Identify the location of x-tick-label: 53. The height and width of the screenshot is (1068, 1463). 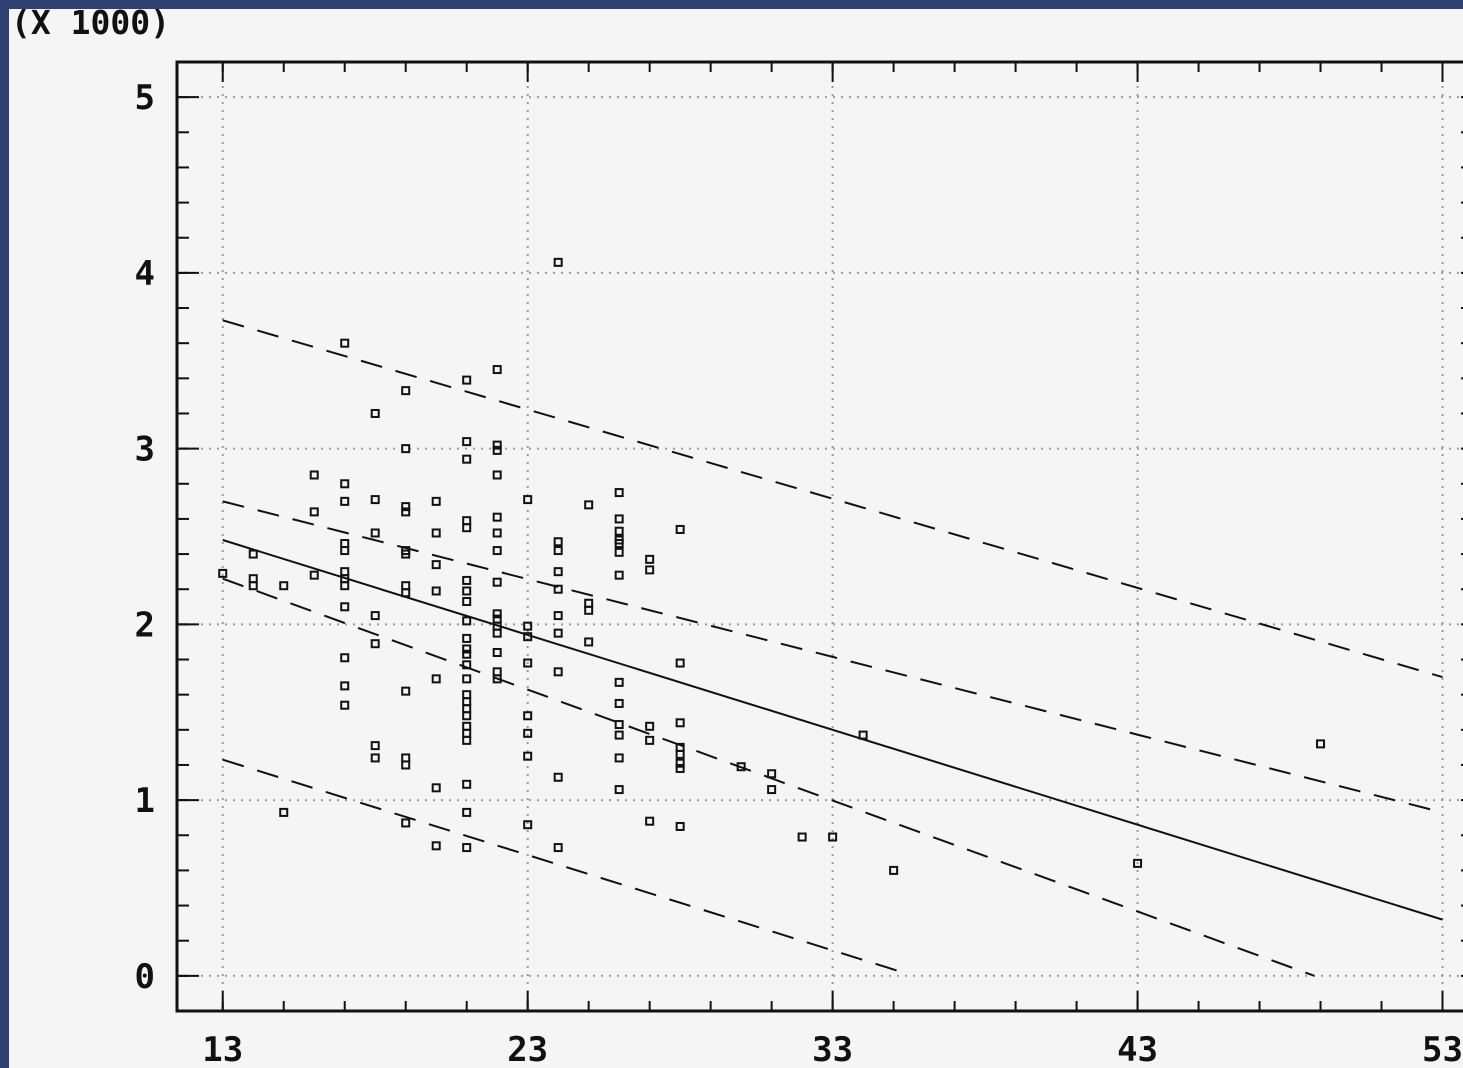
(1442, 1049).